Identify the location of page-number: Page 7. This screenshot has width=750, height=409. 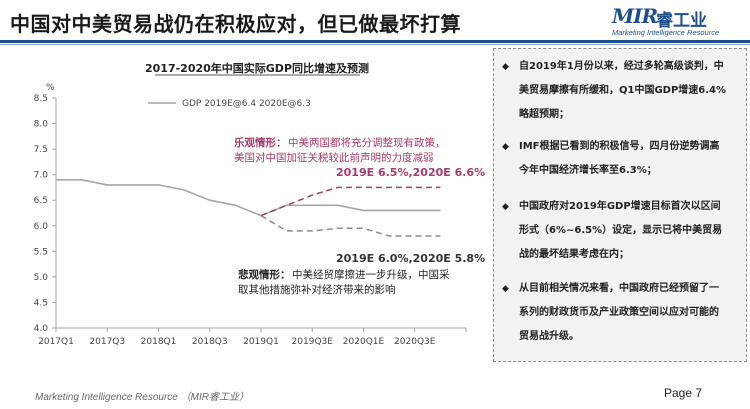
(683, 393).